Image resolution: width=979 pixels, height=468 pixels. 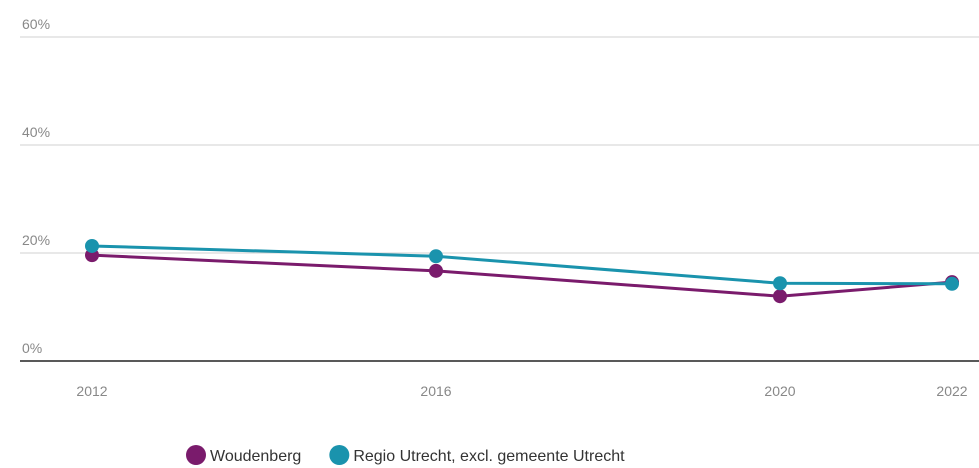 I want to click on x-tick-label: 2012, so click(x=91, y=391).